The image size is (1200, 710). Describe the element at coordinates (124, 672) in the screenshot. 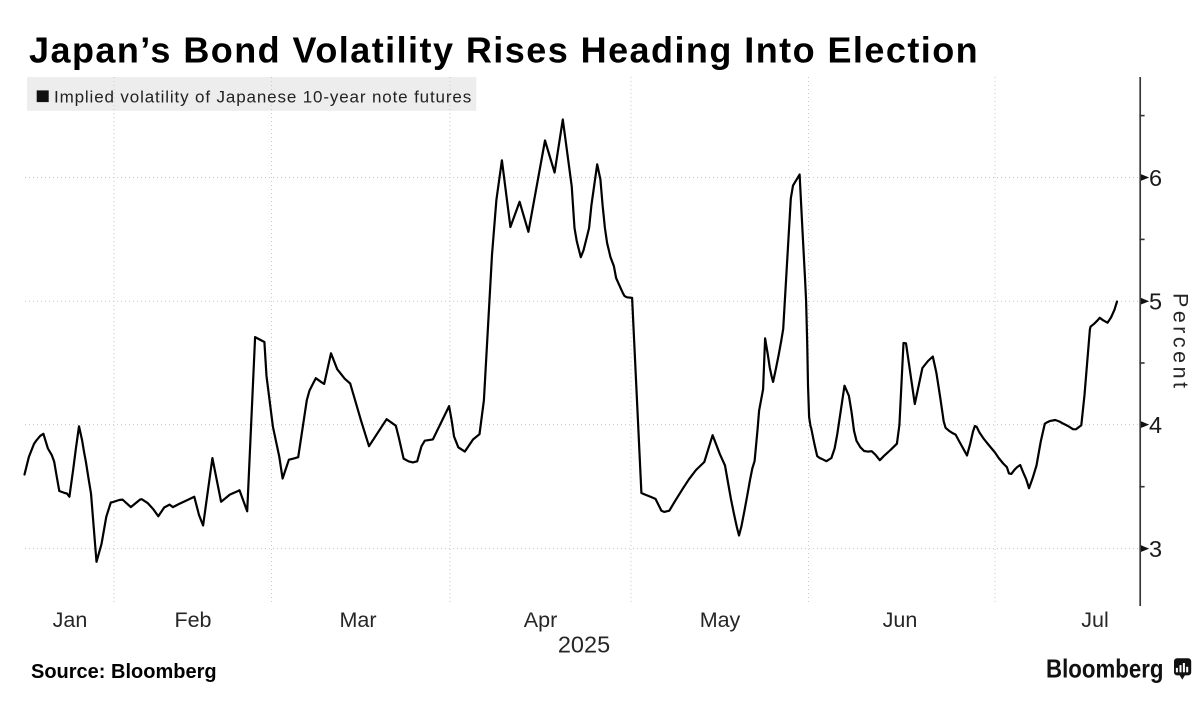

I see `svg-text: Source: Bloomberg` at that location.